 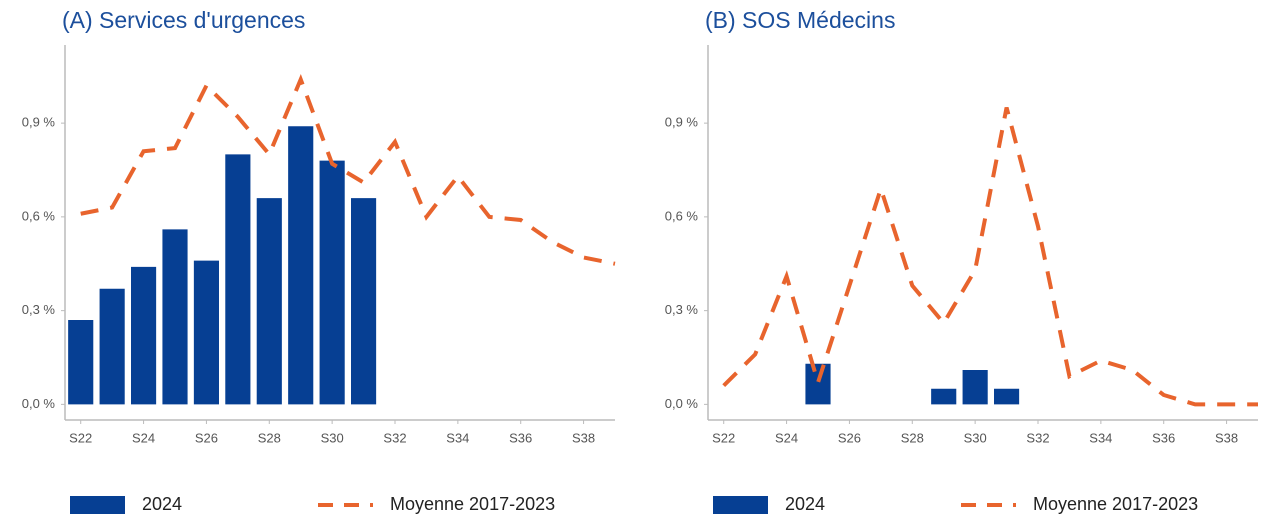 What do you see at coordinates (800, 20) in the screenshot?
I see `chart-title: (B) SOS Médecins` at bounding box center [800, 20].